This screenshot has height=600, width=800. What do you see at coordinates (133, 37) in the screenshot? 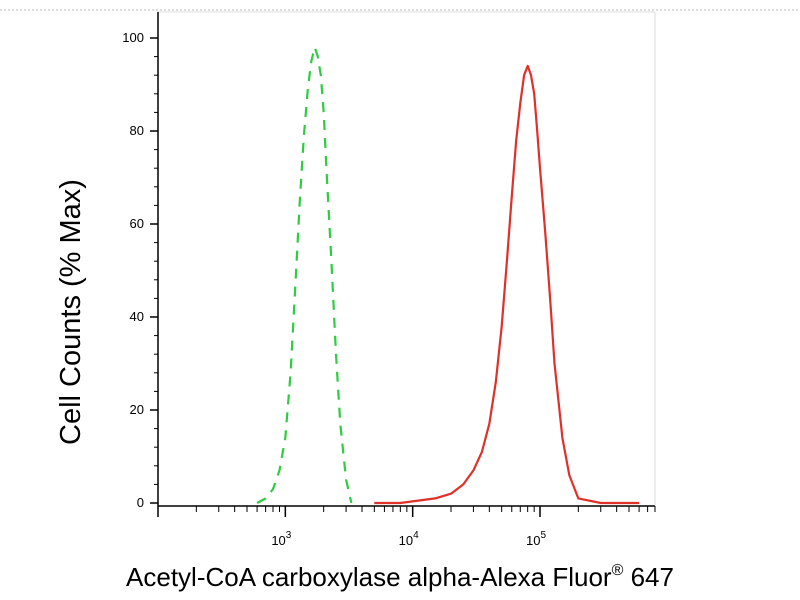
I see `y-tick-label: 100` at bounding box center [133, 37].